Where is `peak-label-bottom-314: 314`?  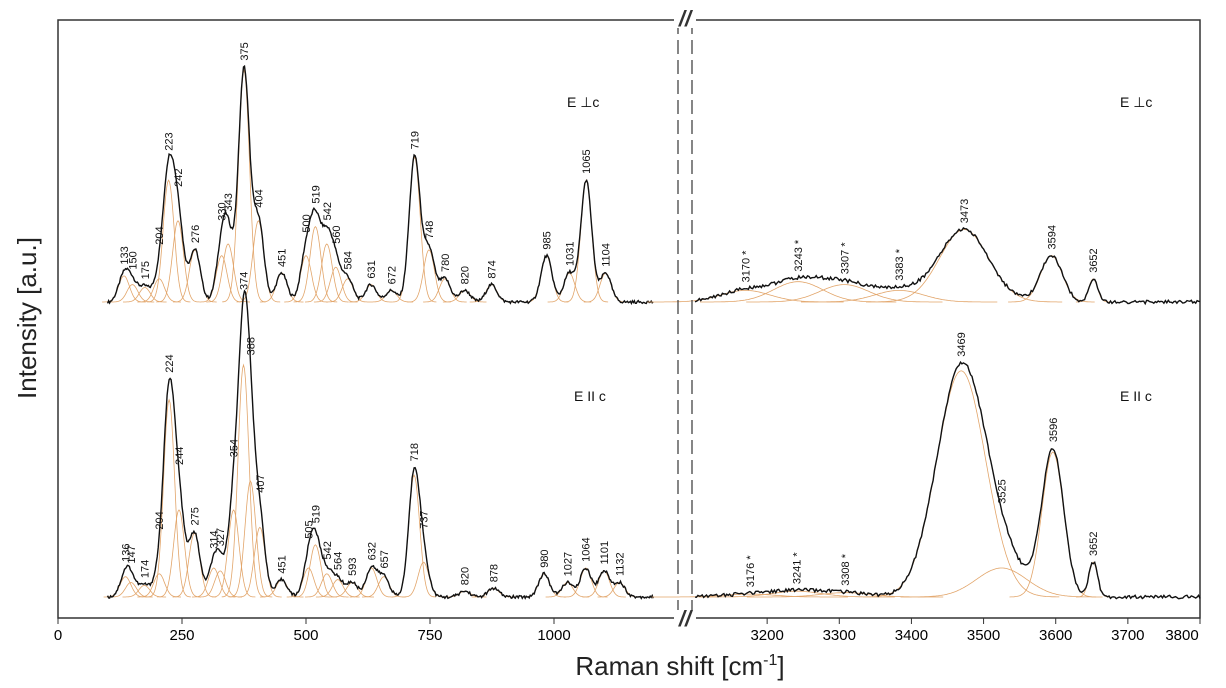
peak-label-bottom-314: 314 is located at coordinates (215, 539).